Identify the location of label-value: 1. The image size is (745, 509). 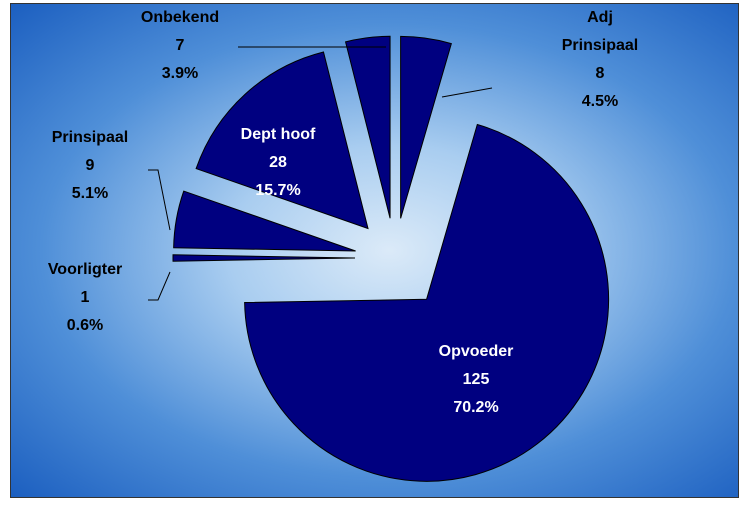
(85, 297).